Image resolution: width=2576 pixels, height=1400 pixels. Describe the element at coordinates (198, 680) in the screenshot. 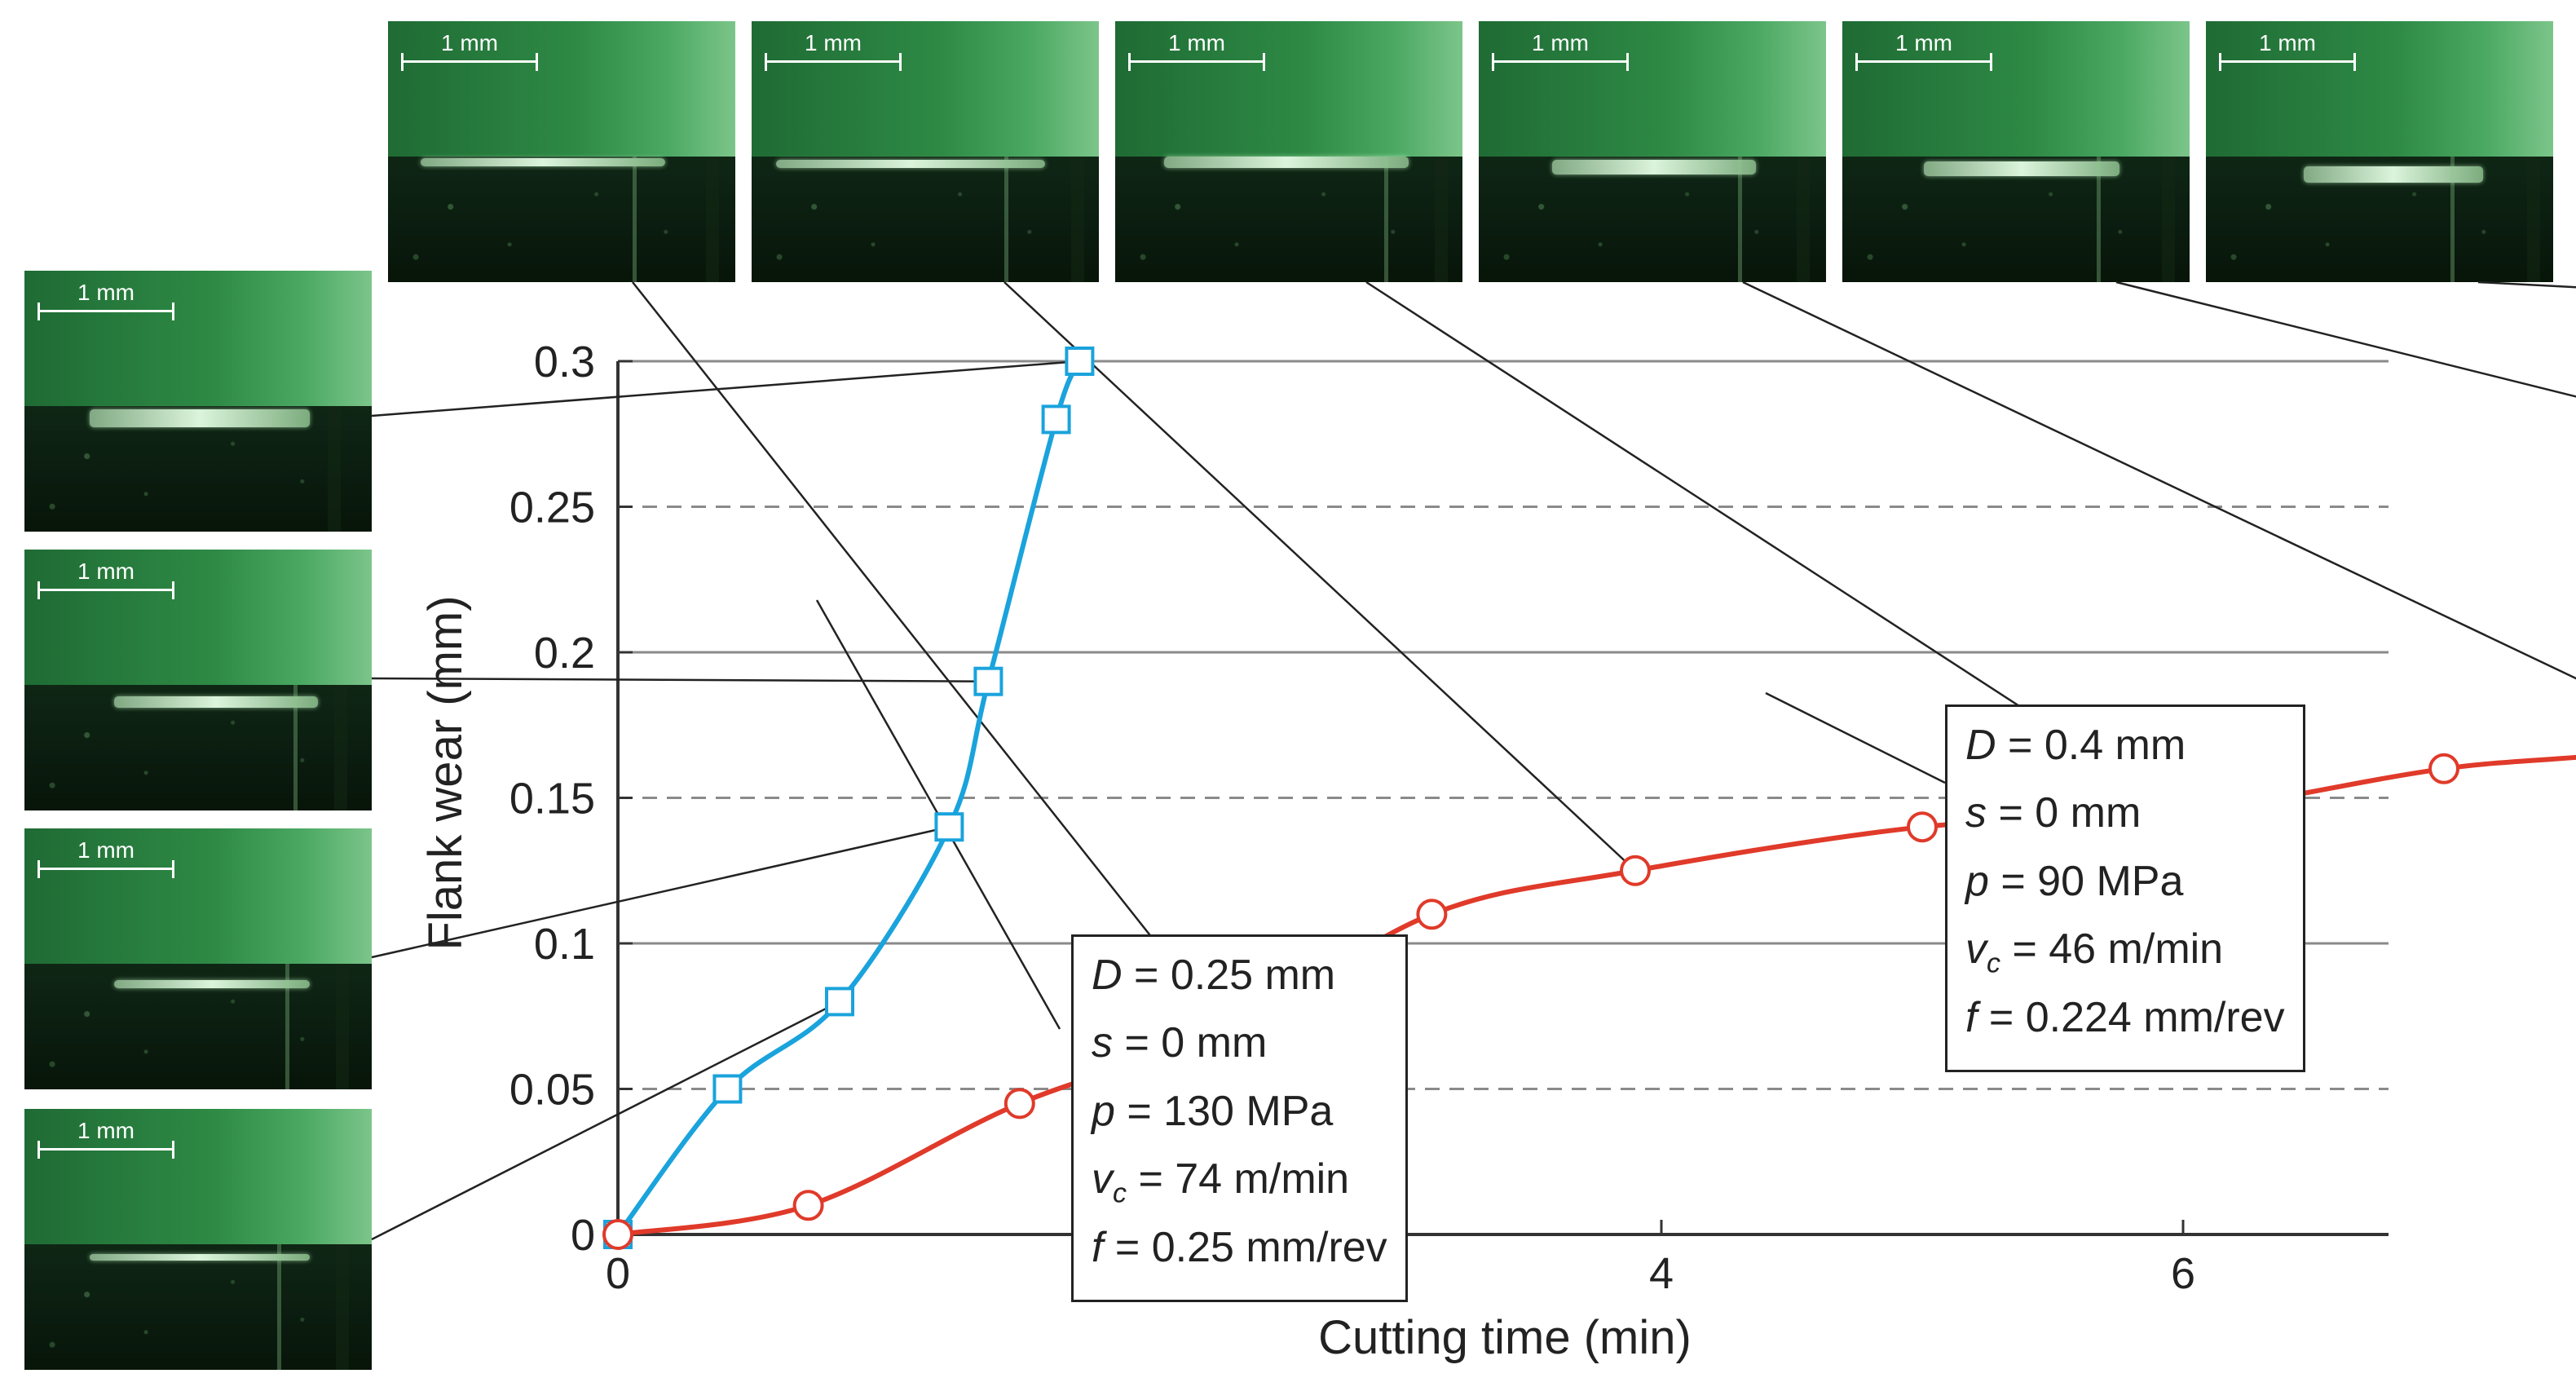

I see `micrograph-left-2: 1 mm` at that location.